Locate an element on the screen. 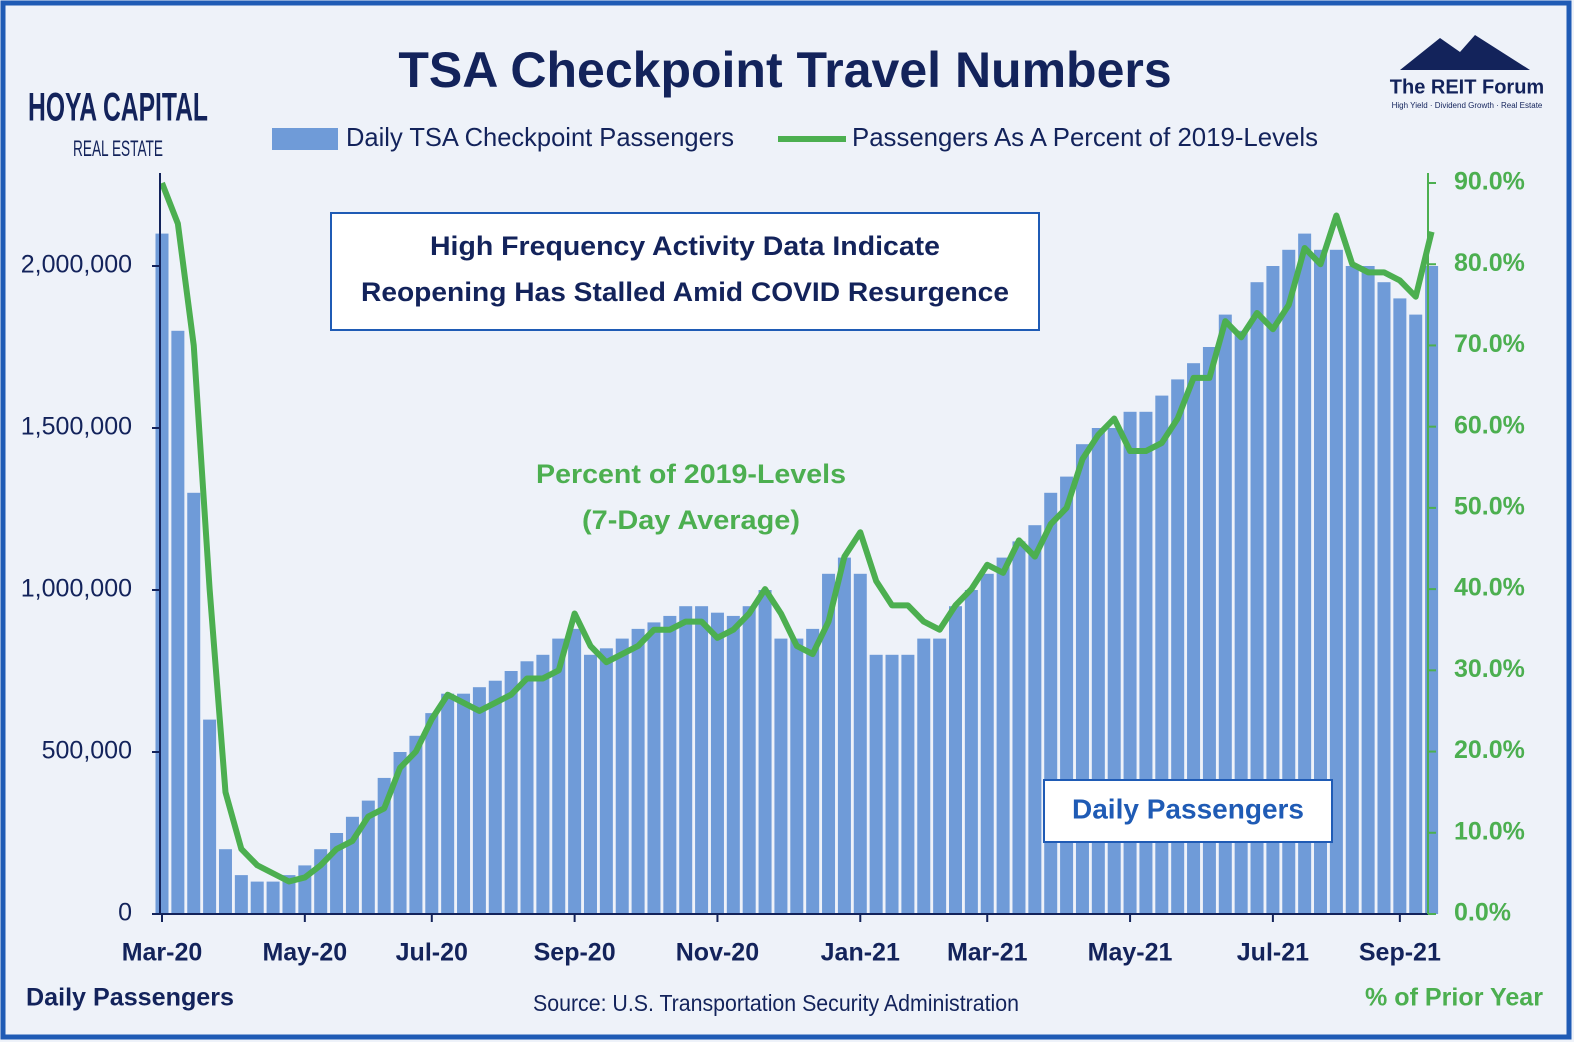  y2-tick-label: 10.0% is located at coordinates (1489, 831).